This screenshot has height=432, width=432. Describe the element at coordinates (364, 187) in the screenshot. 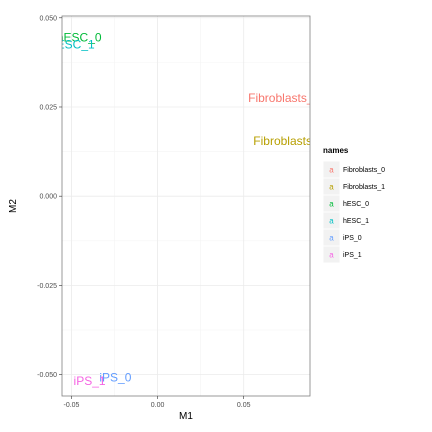

I see `legend-label: Fibroblasts_1` at that location.